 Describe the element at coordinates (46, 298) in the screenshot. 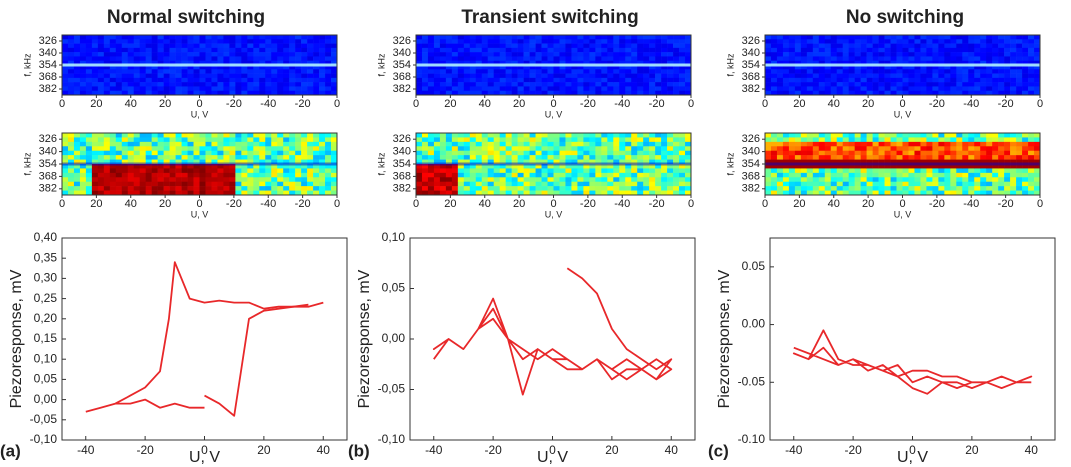

I see `y-tick-label: 0,25` at that location.